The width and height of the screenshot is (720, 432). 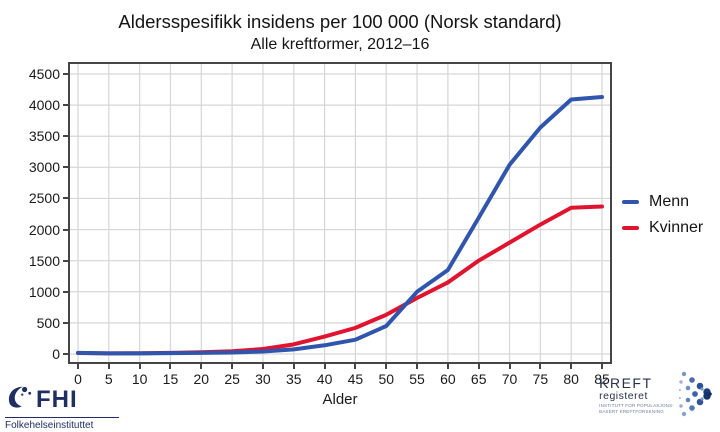 I want to click on kreft-tagline-1: INSTITUTT FOR POPULASJONS-, so click(x=636, y=405).